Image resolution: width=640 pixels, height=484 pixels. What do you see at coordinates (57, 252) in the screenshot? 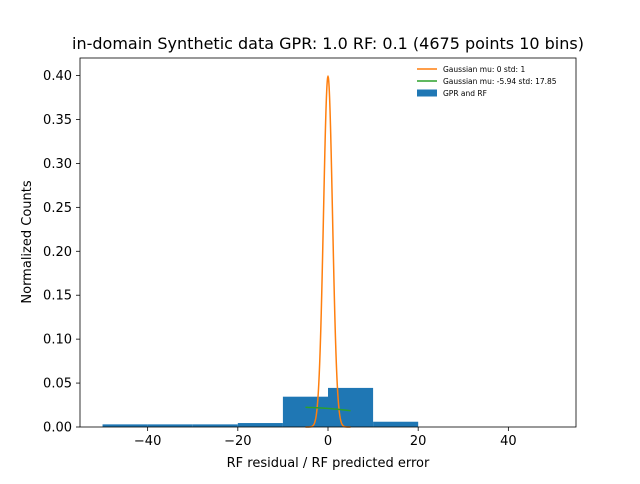
I see `y-tick-label: 0.20` at bounding box center [57, 252].